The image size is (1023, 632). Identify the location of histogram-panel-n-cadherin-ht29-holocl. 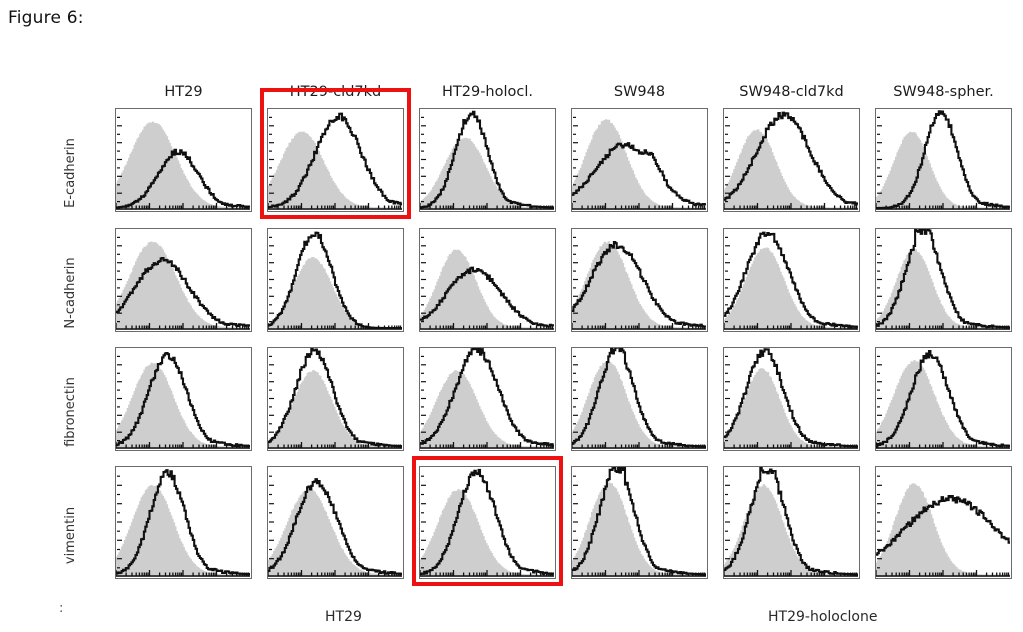
(487, 280).